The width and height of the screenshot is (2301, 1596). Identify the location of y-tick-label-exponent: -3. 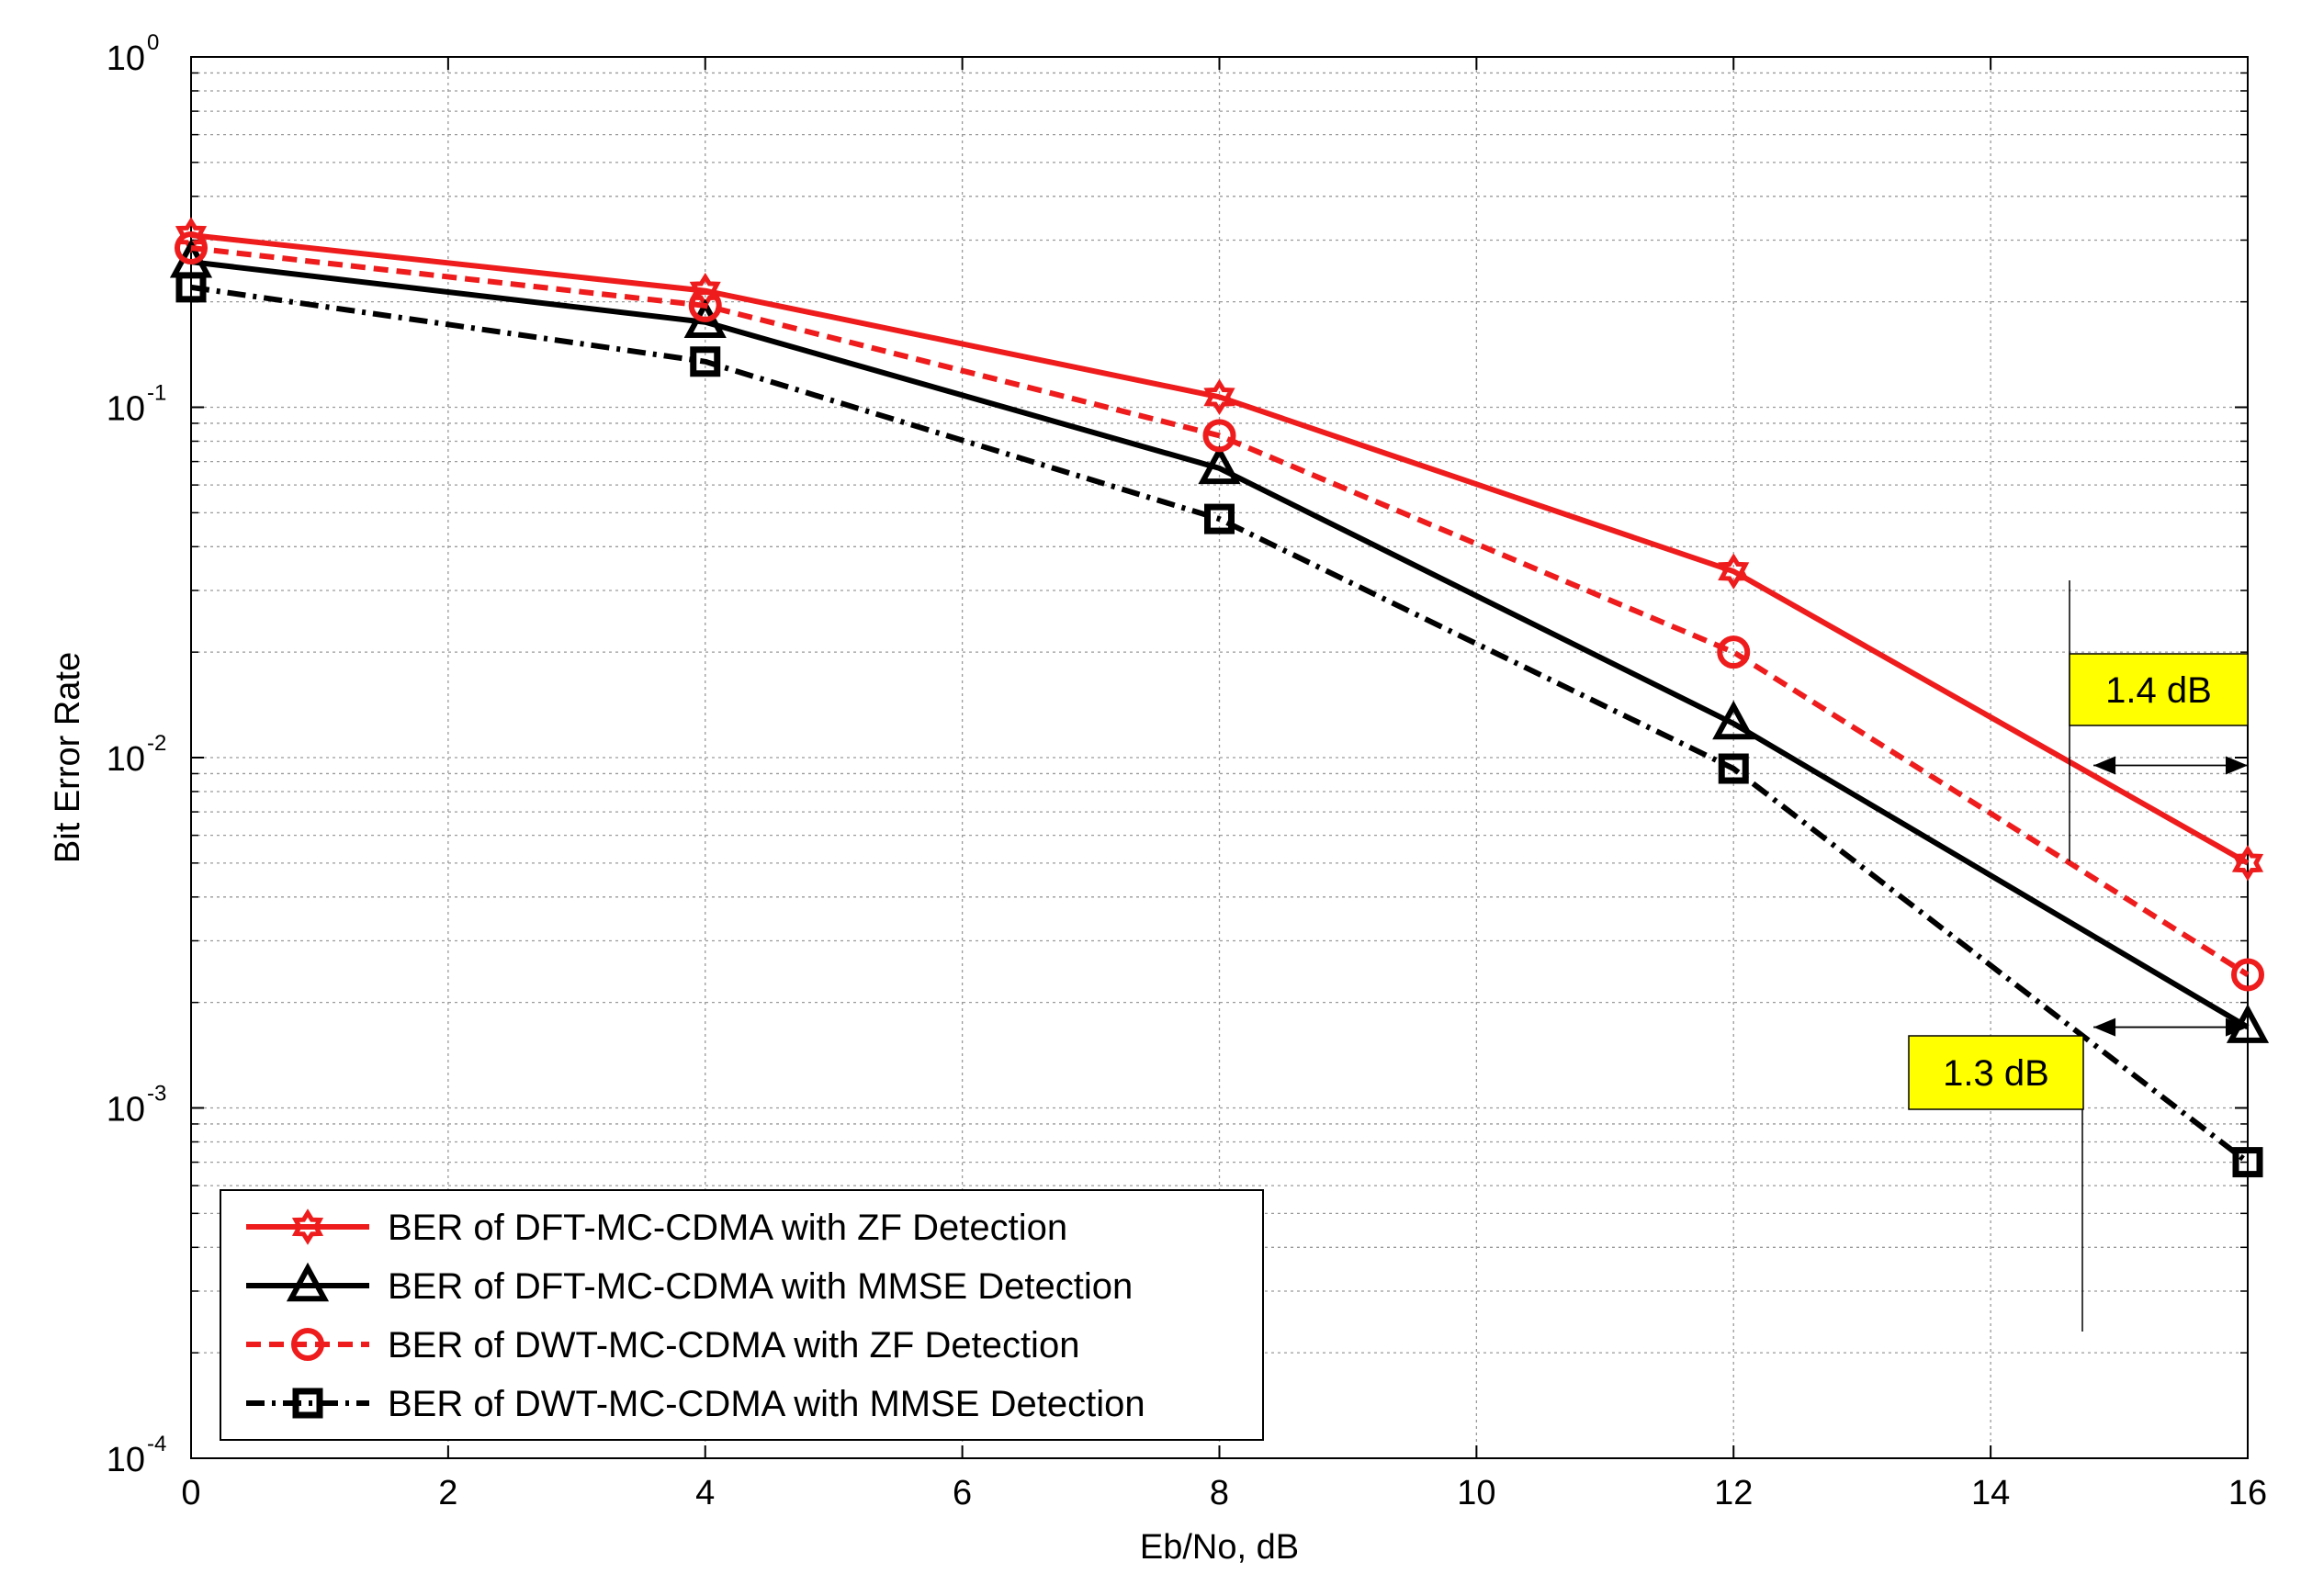
(156, 1094).